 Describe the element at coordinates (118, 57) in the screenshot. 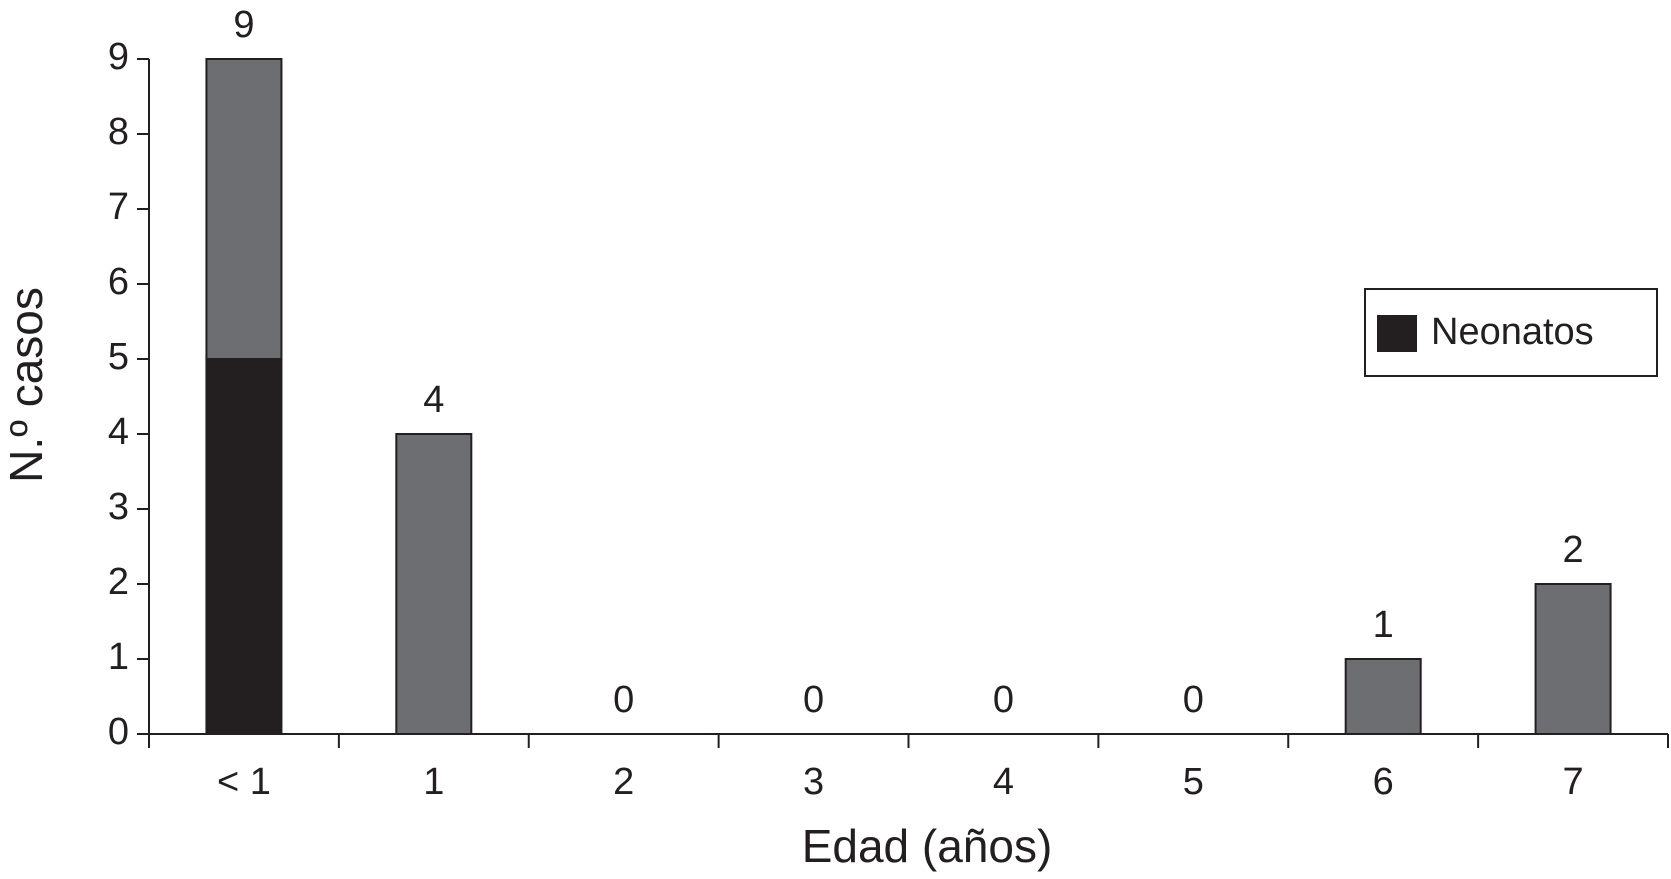

I see `y-tick-label: 9` at that location.